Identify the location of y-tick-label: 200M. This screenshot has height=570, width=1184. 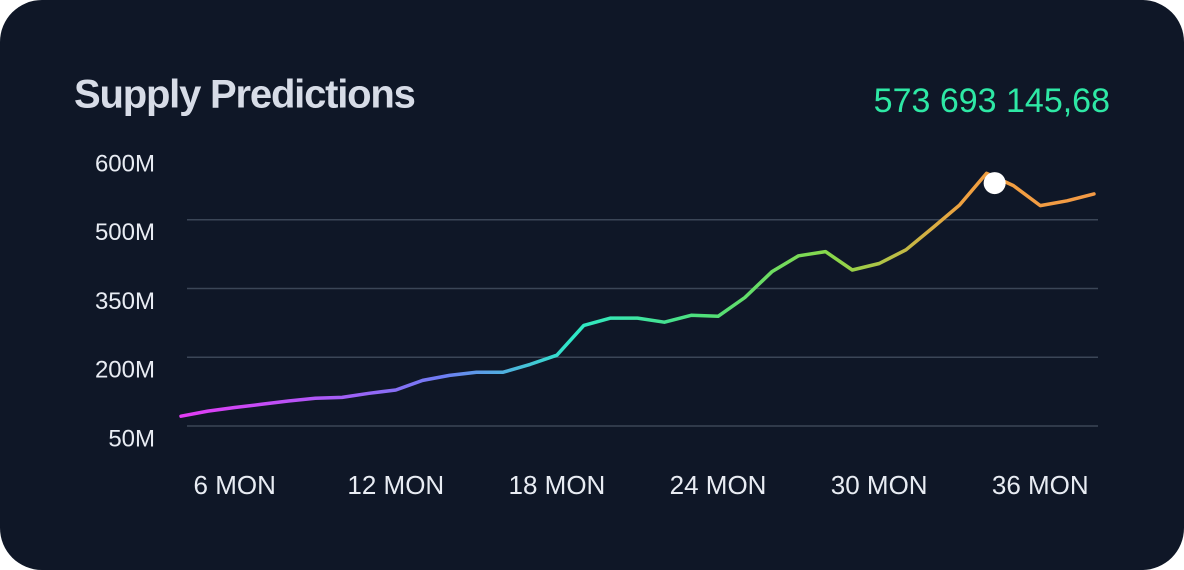
(125, 370).